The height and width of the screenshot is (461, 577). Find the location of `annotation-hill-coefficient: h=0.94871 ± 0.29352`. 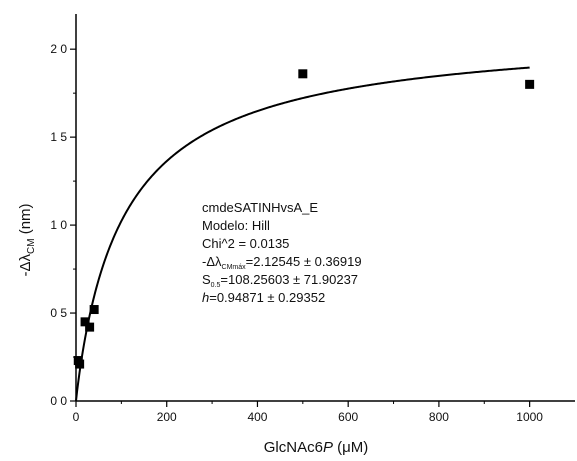

annotation-hill-coefficient: h=0.94871 ± 0.29352 is located at coordinates (263, 297).